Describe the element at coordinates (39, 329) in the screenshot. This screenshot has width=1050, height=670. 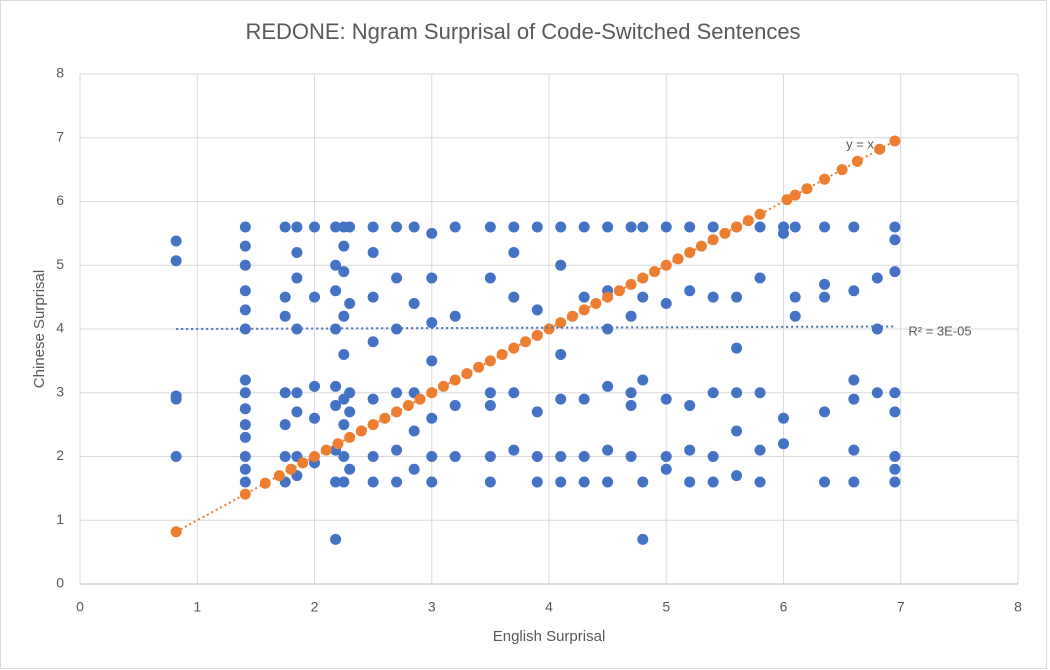
I see `y-axis-label: Chinese Surprisal` at that location.